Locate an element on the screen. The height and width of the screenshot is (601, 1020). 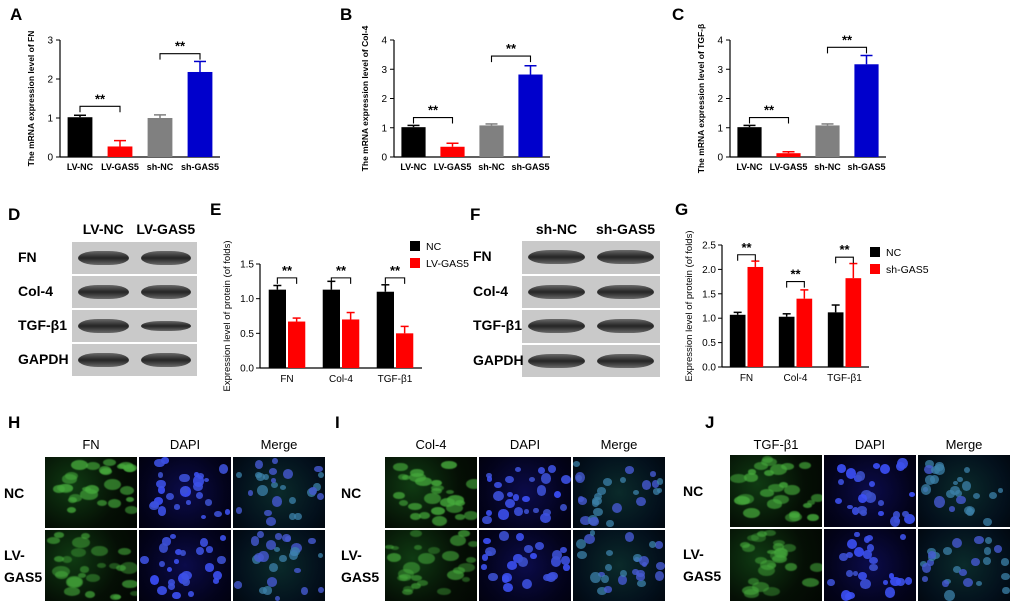
y-axis-label: Expression level of protein (of folds) is located at coordinates (227, 315).